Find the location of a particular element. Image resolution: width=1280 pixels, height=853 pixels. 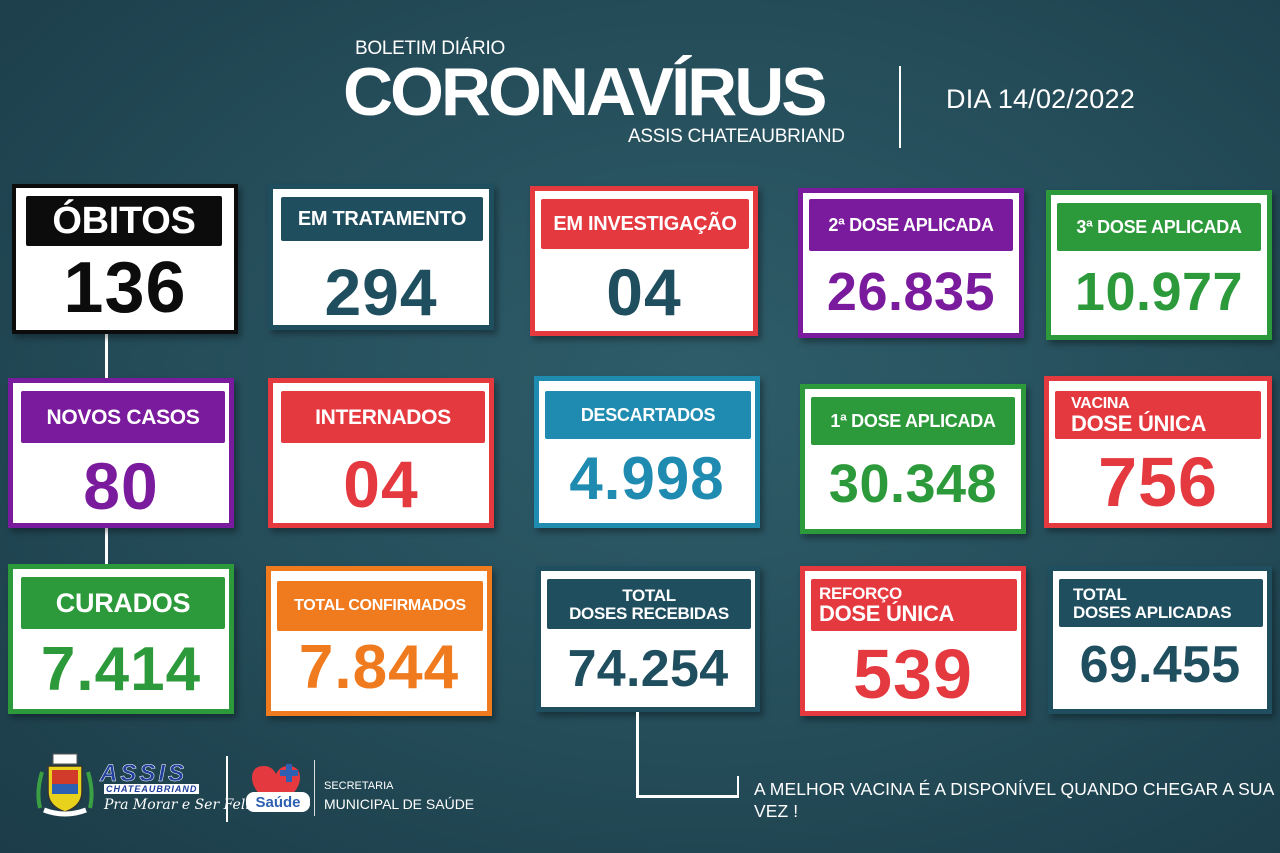

card-value: 30.348 is located at coordinates (913, 484).